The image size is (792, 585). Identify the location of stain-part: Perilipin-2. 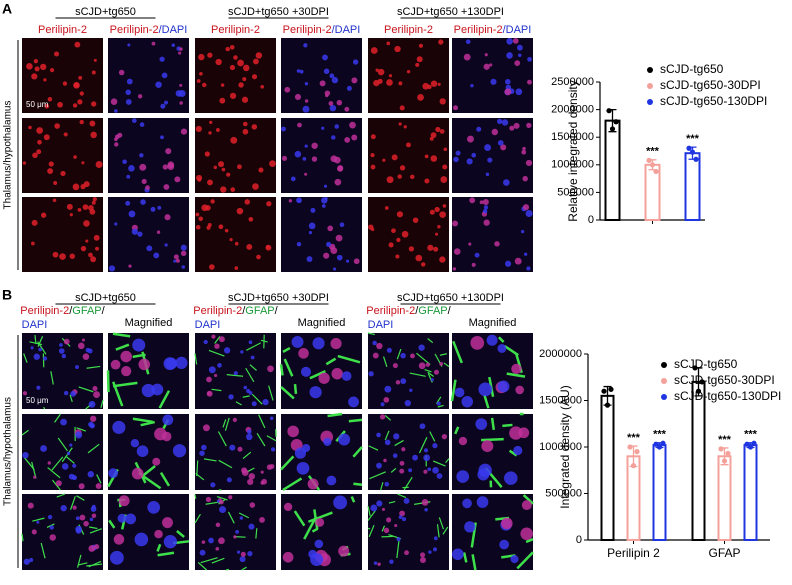
(408, 30).